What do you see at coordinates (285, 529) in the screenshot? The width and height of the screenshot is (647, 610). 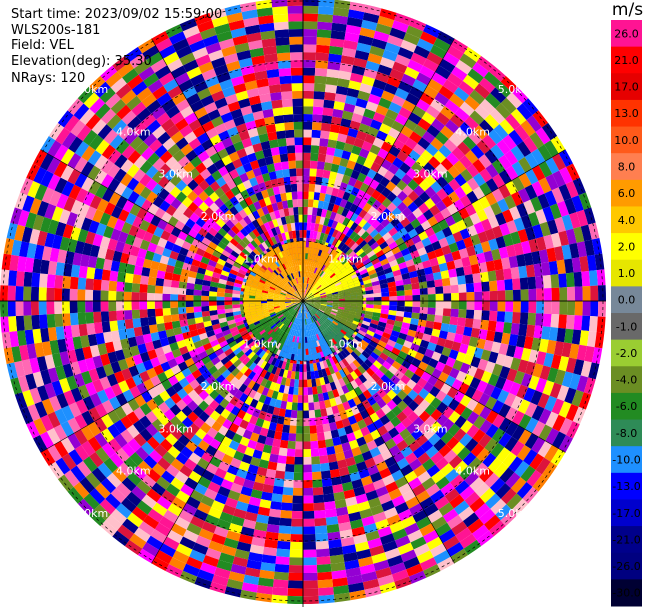 I see `gate-2098` at bounding box center [285, 529].